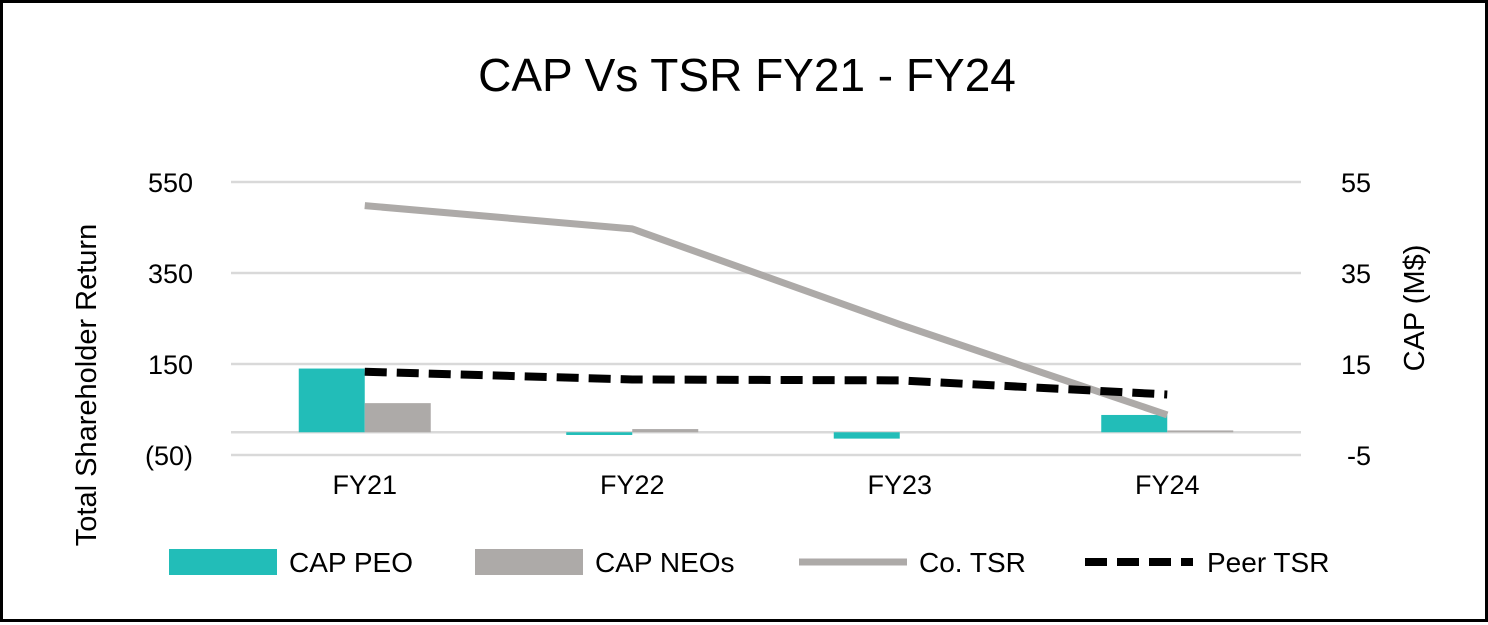 Image resolution: width=1488 pixels, height=625 pixels. Describe the element at coordinates (1415, 308) in the screenshot. I see `right-axis-title: CAP (M$)` at that location.